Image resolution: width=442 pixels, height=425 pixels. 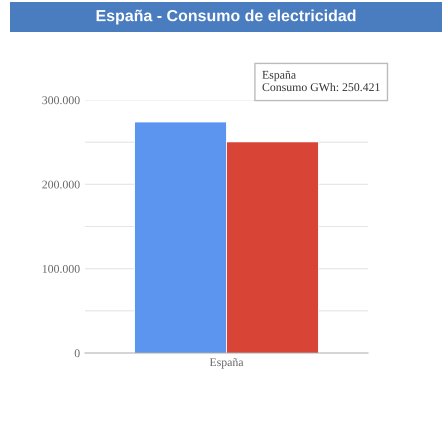 I want to click on y-tick-label: 300.000, so click(x=61, y=100).